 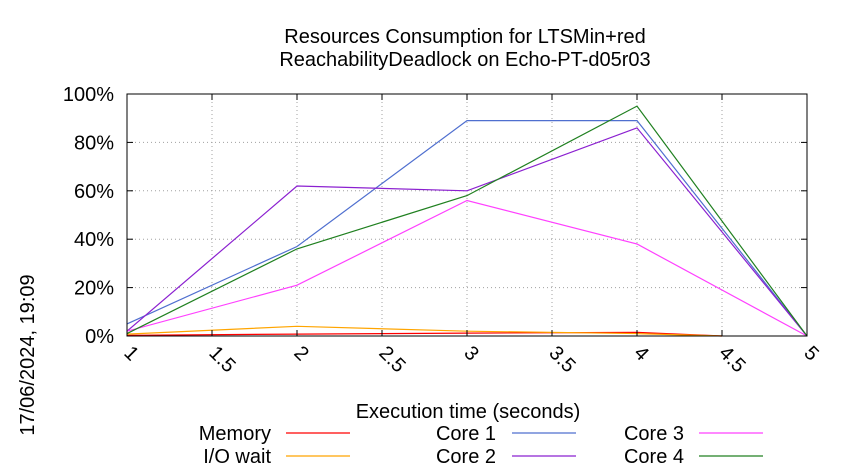 What do you see at coordinates (237, 457) in the screenshot?
I see `legend-label-i-o-wait: I/O wait` at bounding box center [237, 457].